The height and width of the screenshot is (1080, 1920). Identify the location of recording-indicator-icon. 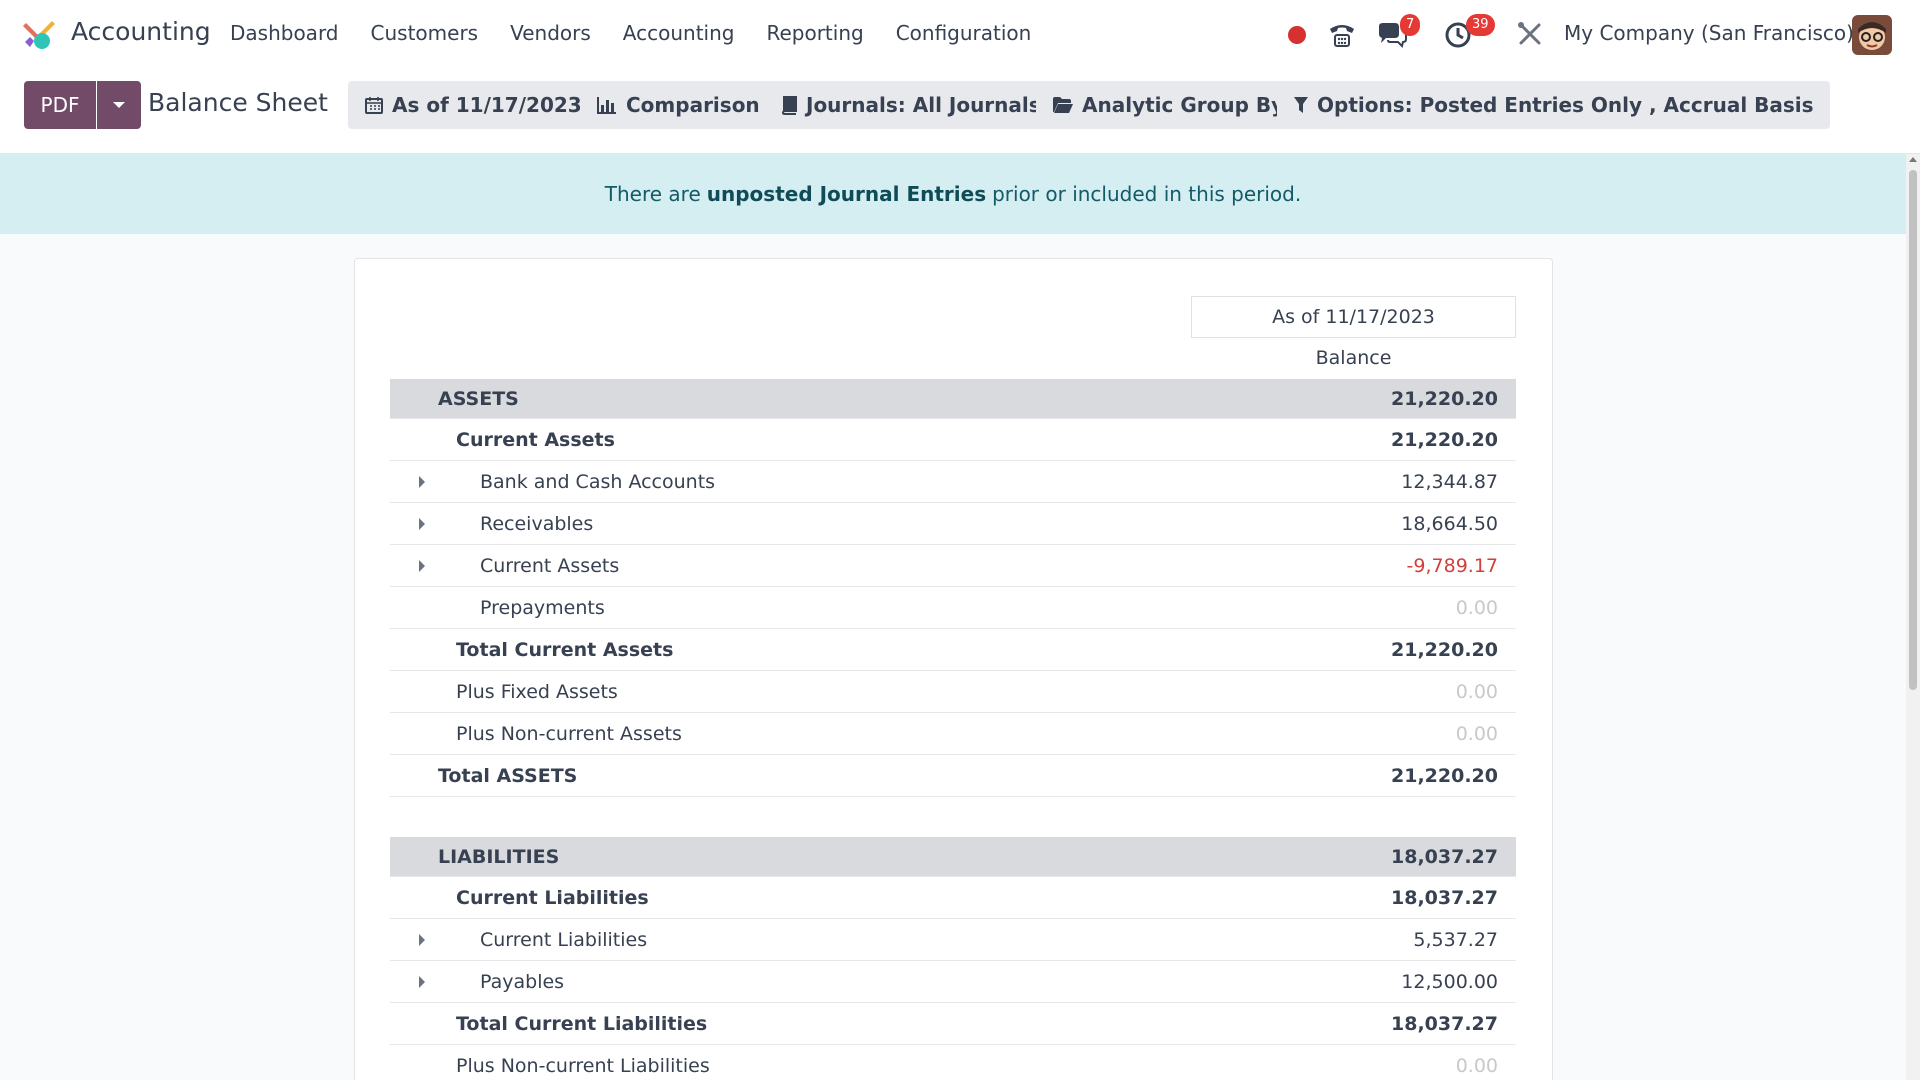
(1297, 35).